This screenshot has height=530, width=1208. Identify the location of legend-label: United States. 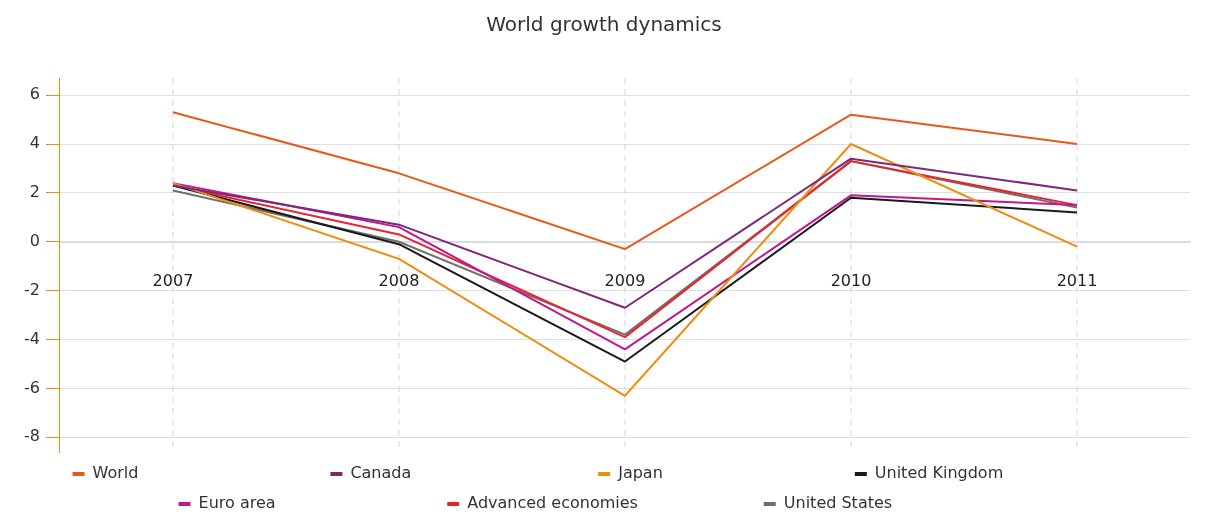
(906, 503).